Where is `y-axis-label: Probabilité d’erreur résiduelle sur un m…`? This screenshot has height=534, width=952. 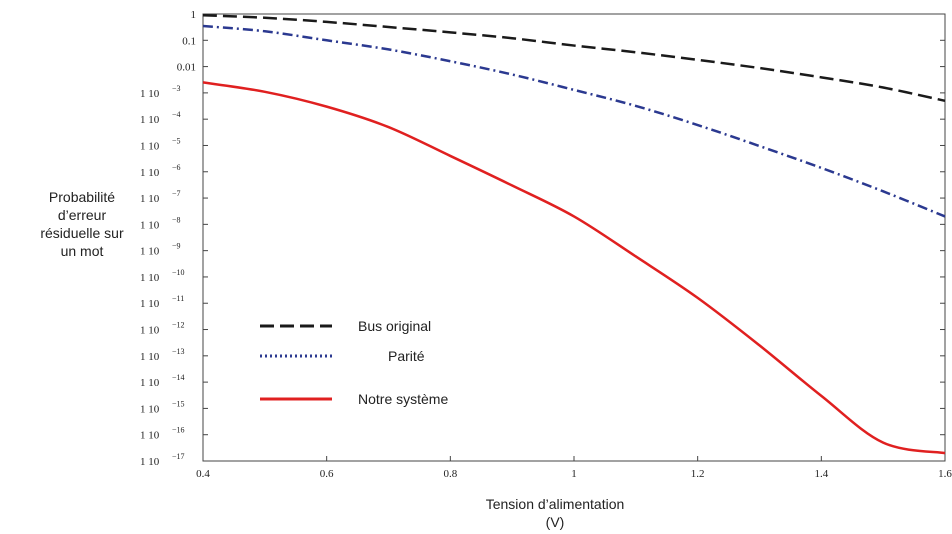 y-axis-label: Probabilité d’erreur résiduelle sur un m… is located at coordinates (82, 224).